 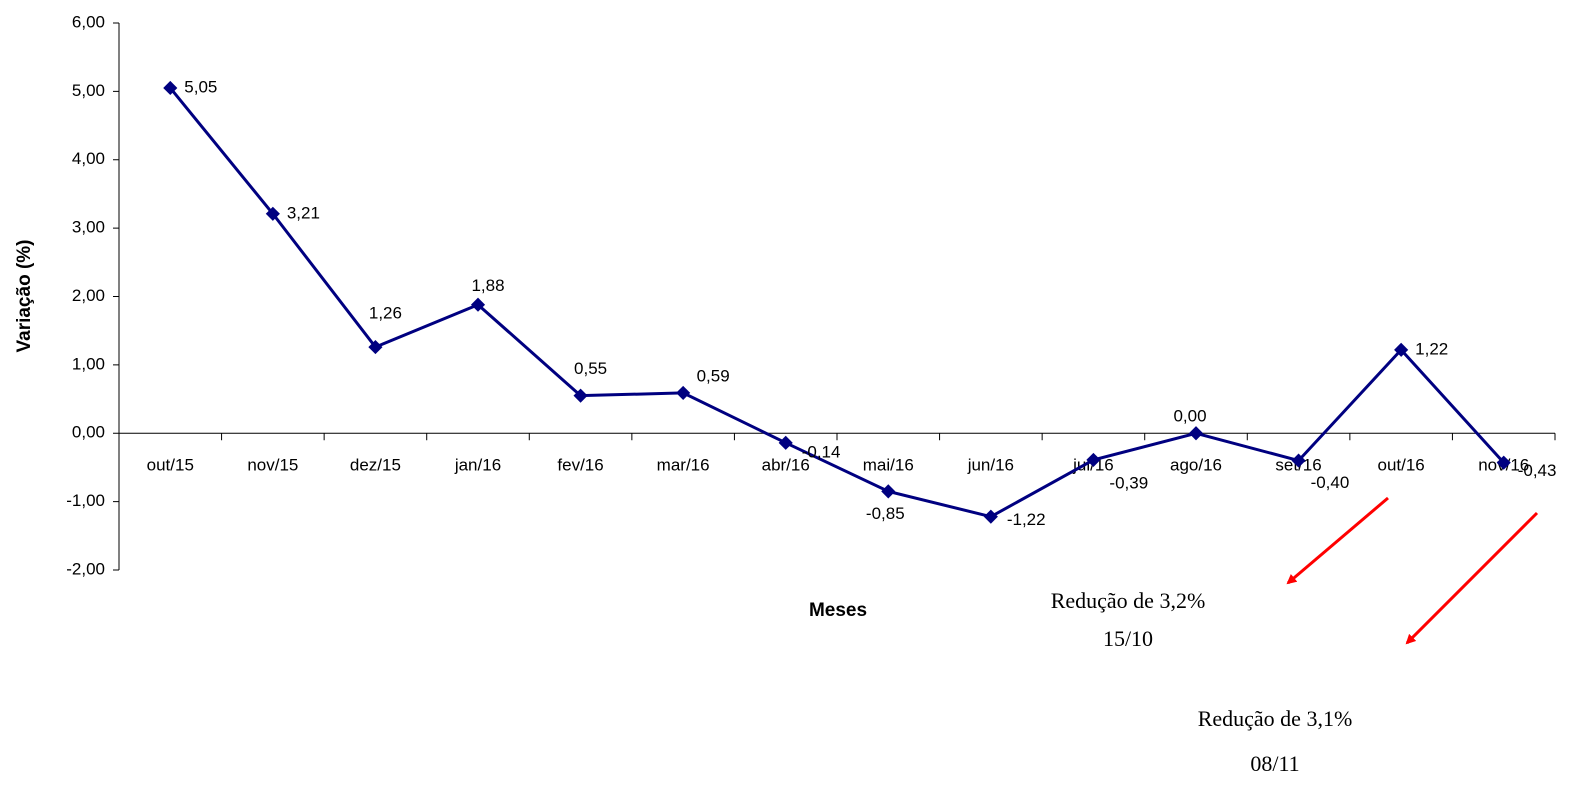 What do you see at coordinates (385, 313) in the screenshot?
I see `data-label: 1,26` at bounding box center [385, 313].